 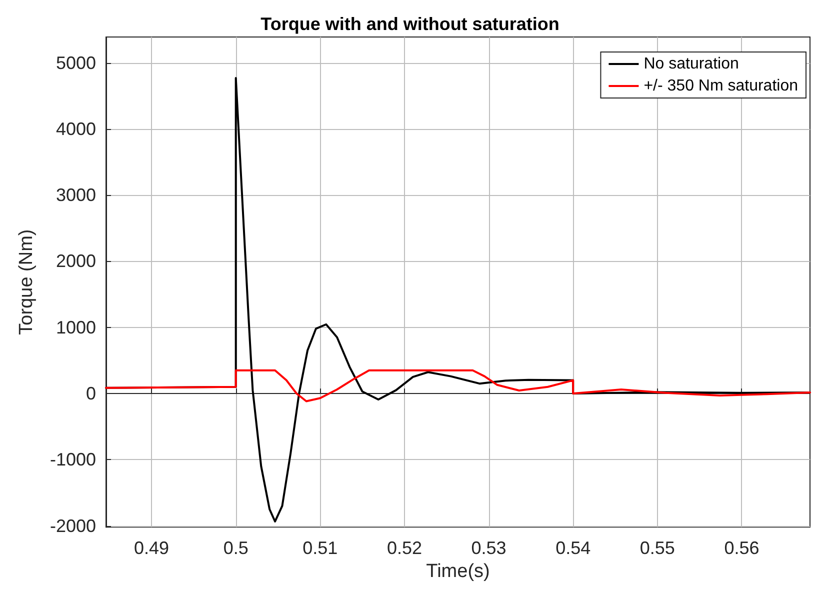 I want to click on y-tick-label: -1000, so click(x=73, y=460).